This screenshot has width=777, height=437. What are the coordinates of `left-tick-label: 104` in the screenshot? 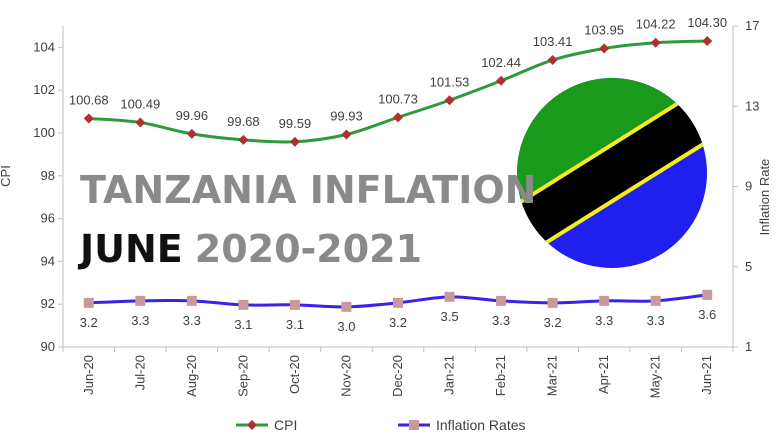 It's located at (44, 46).